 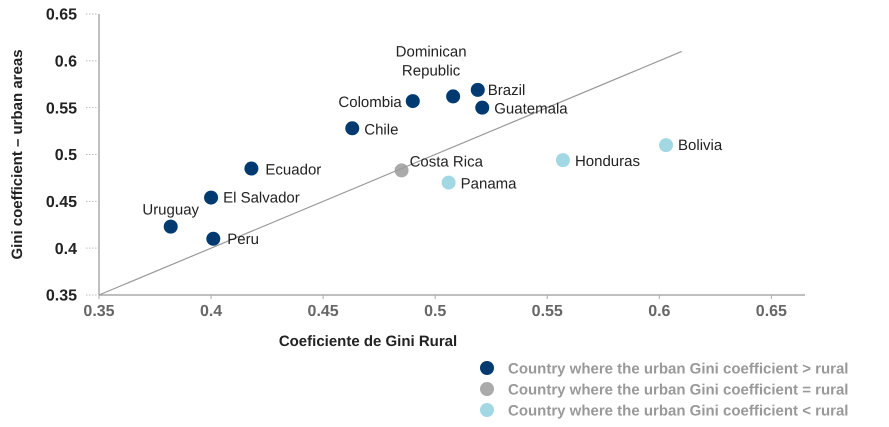 I want to click on y-axis-title: Gini coefficient – urban areas, so click(x=17, y=154).